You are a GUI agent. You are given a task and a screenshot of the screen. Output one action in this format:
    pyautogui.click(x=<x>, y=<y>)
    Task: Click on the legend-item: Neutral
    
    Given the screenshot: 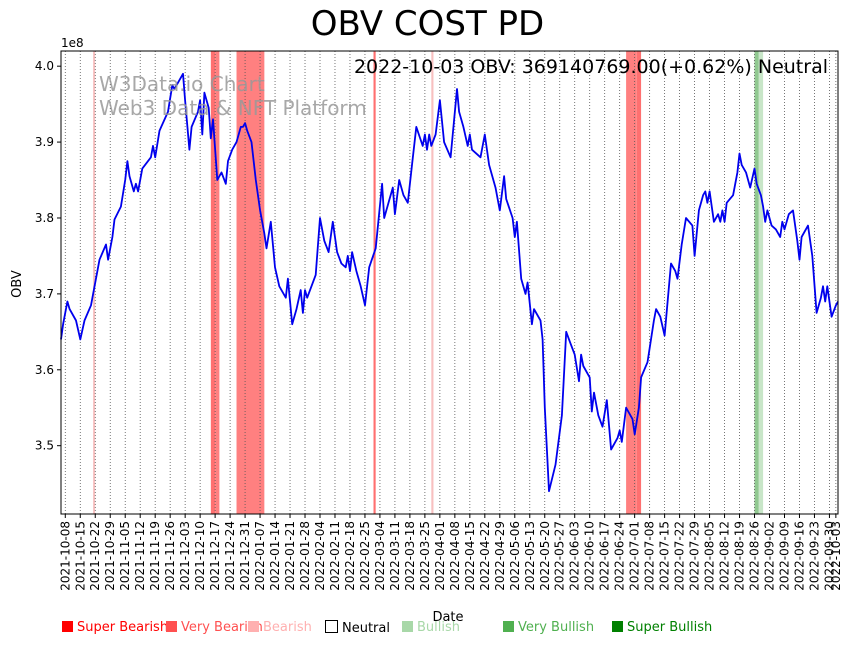 What is the action you would take?
    pyautogui.click(x=357, y=628)
    